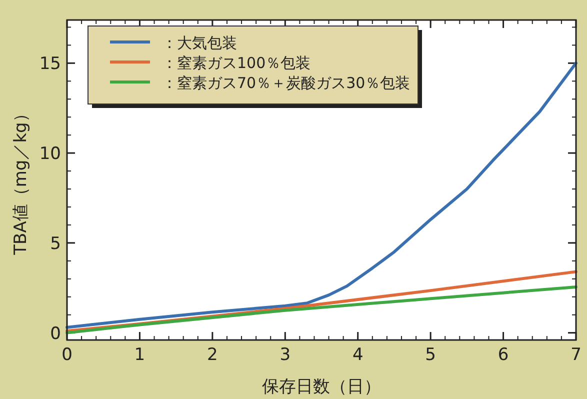 The height and width of the screenshot is (399, 587). I want to click on x-tick-label: 6, so click(503, 355).